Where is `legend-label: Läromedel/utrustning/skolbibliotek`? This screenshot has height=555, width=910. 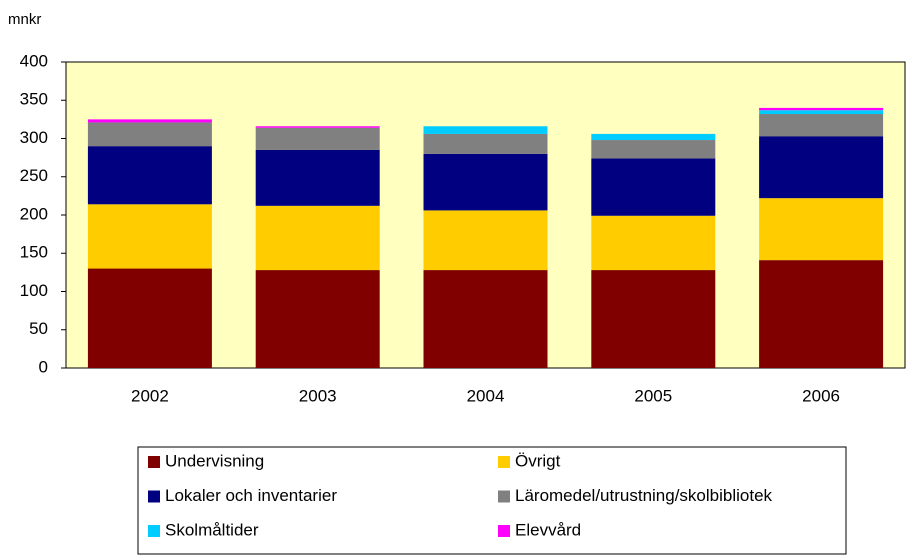 legend-label: Läromedel/utrustning/skolbibliotek is located at coordinates (644, 495).